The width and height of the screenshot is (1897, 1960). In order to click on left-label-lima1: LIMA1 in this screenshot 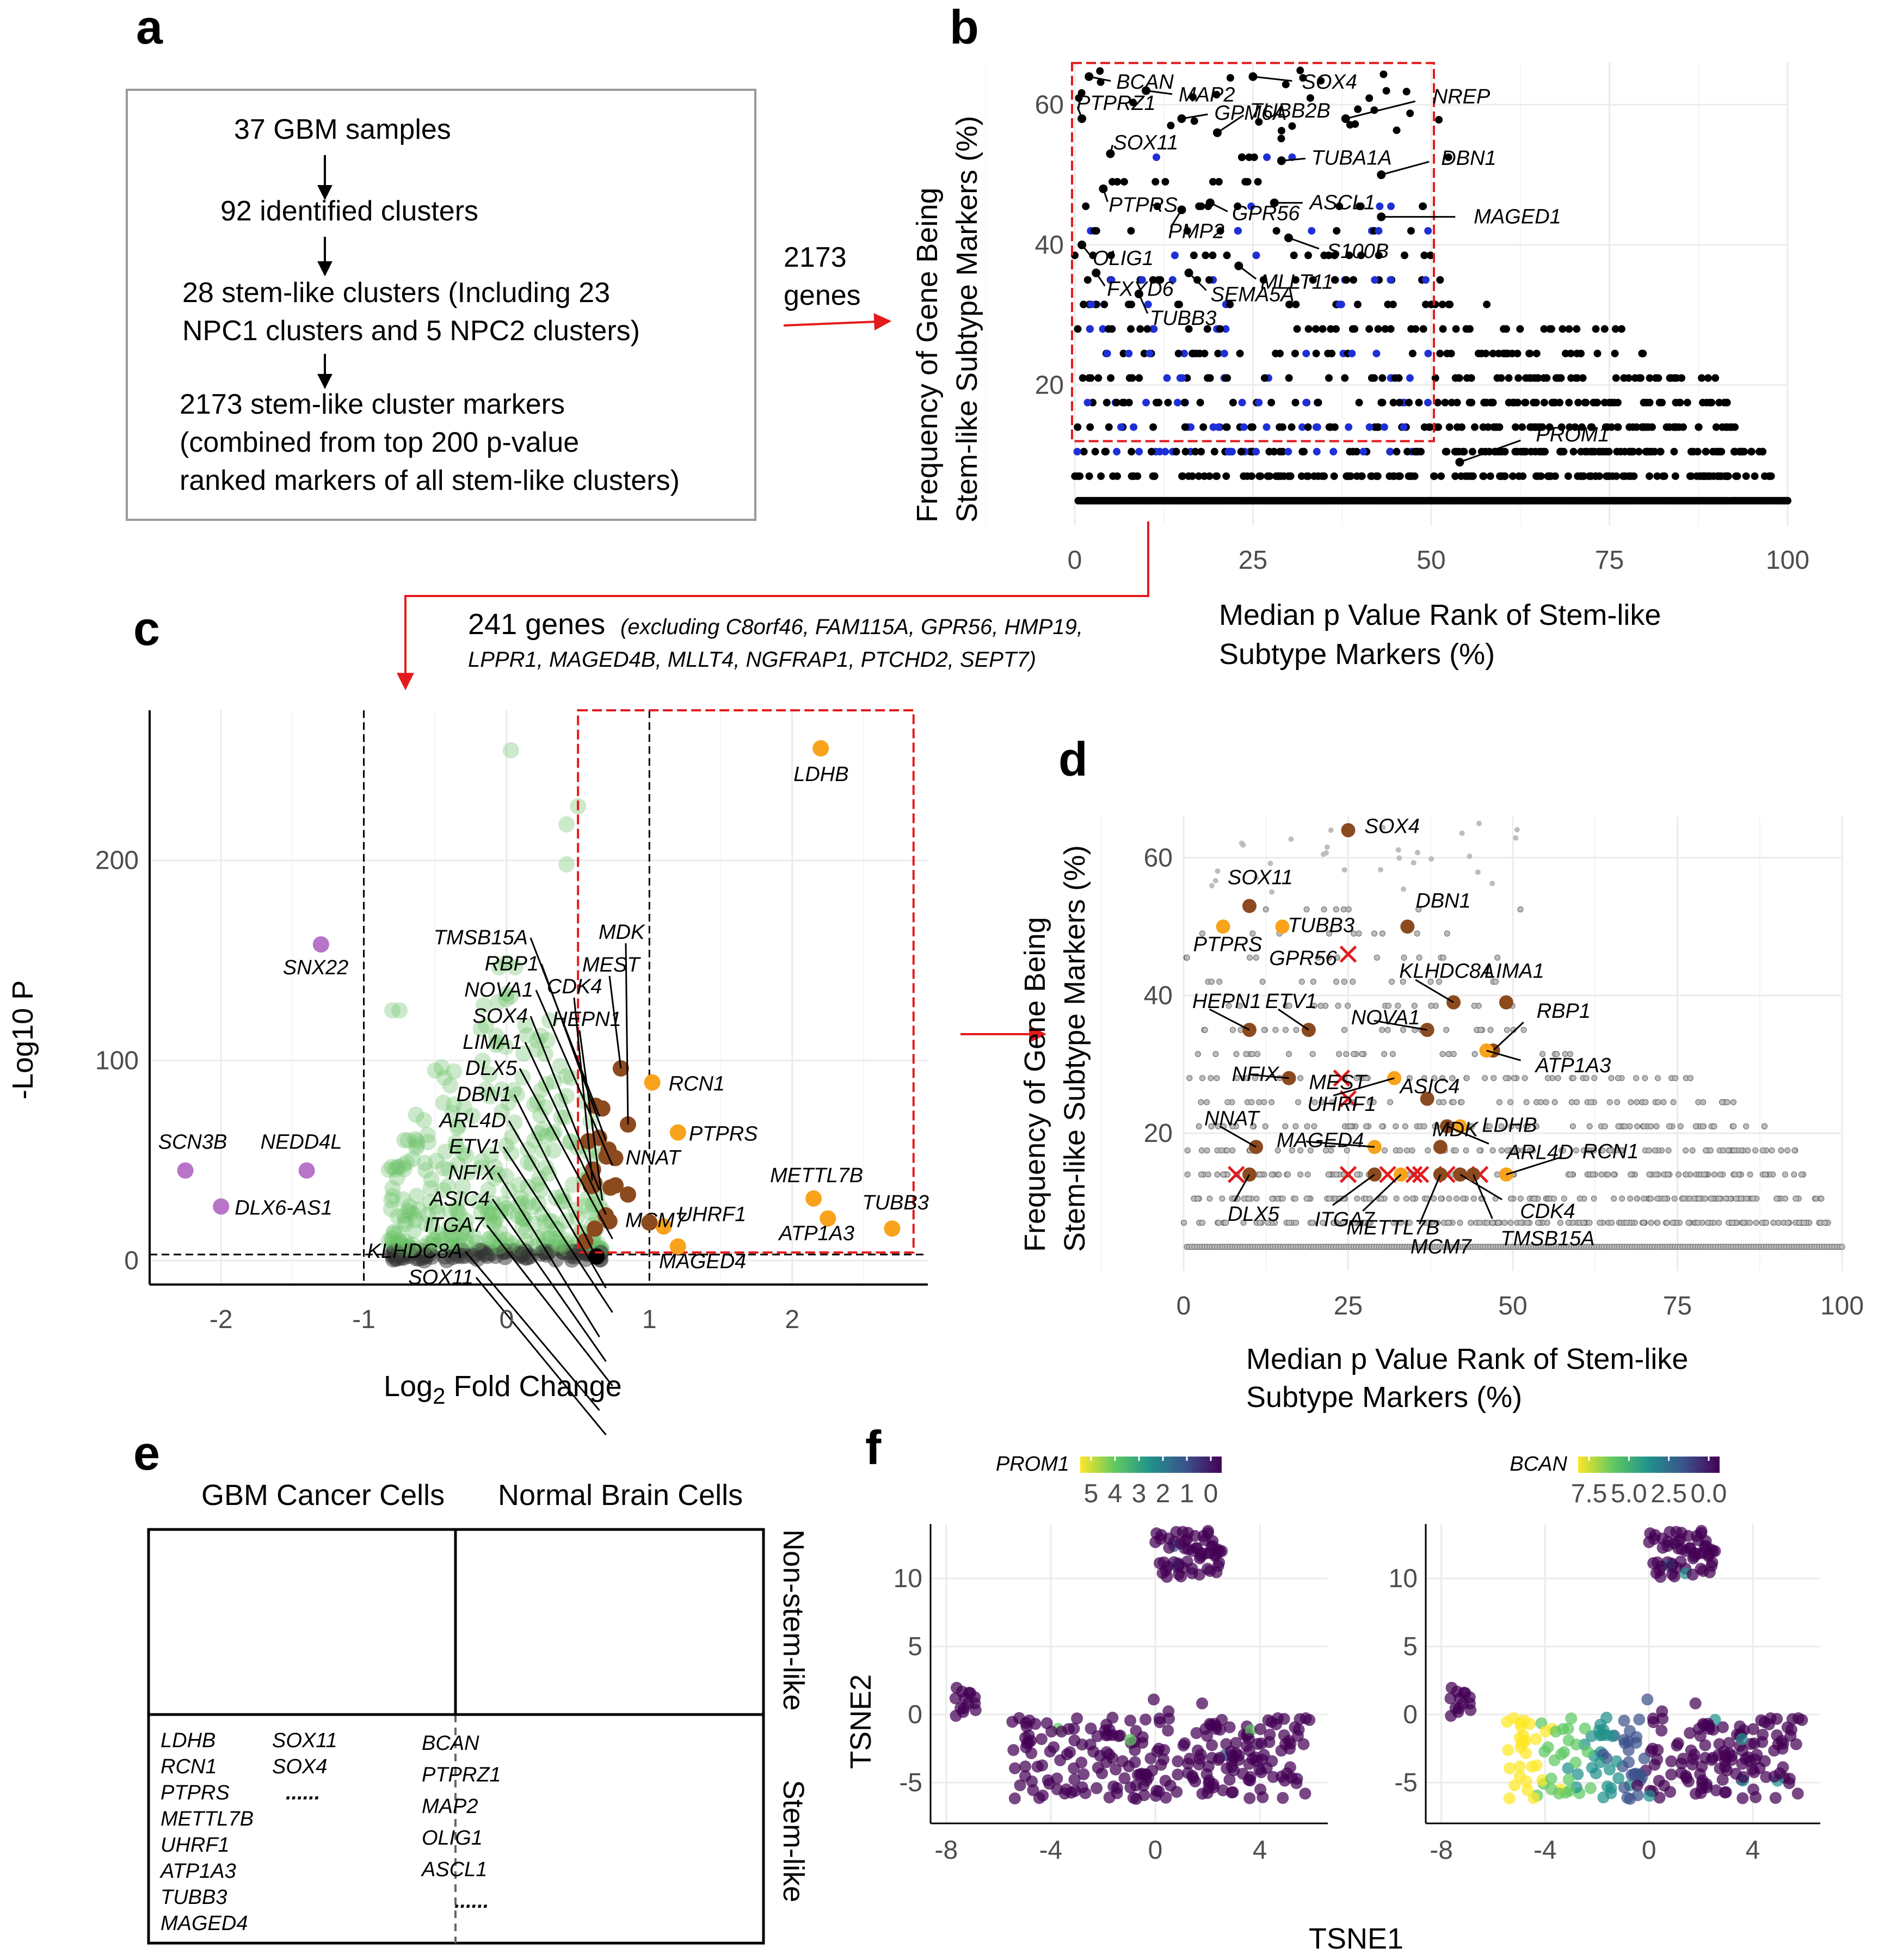, I will do `click(492, 1042)`.